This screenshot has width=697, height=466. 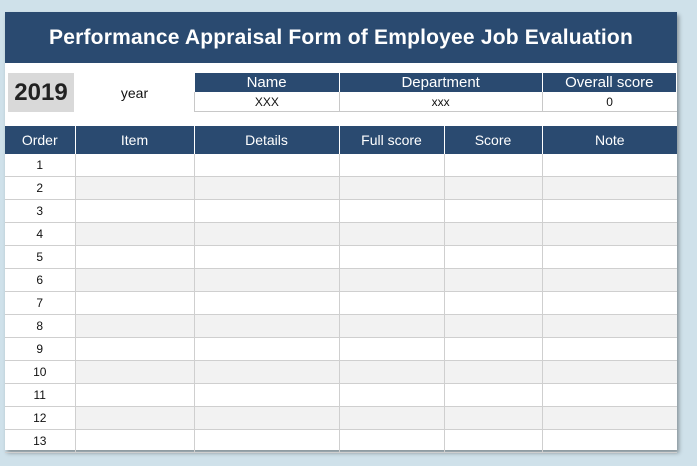 I want to click on order-cell: 5, so click(x=40, y=257).